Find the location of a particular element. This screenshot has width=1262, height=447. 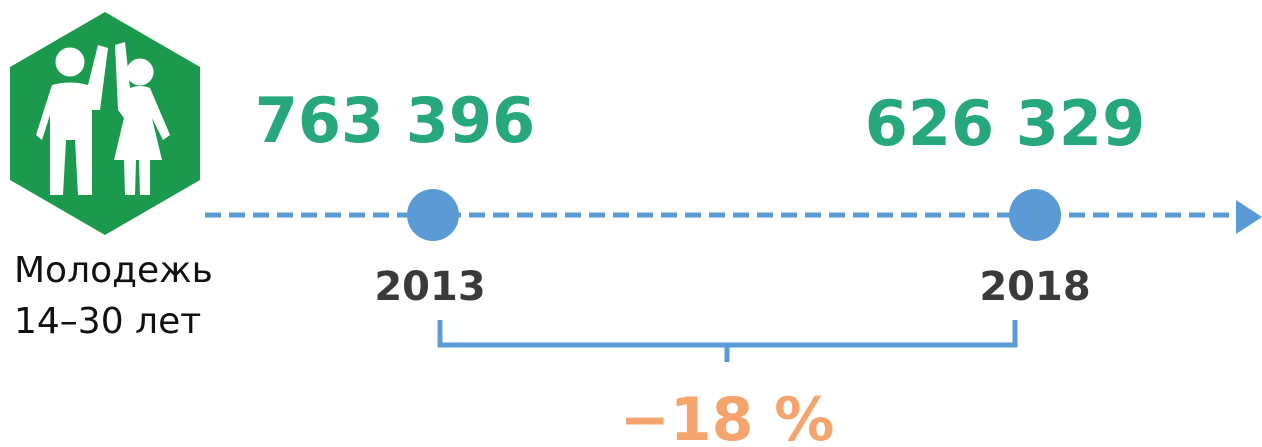

change-label: −18 % is located at coordinates (727, 416).